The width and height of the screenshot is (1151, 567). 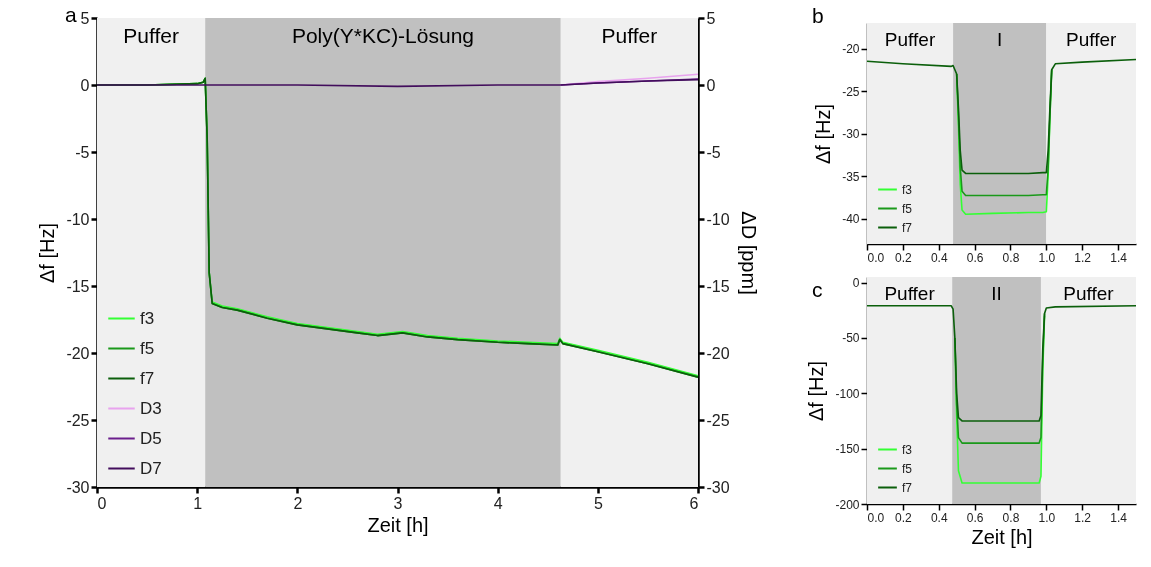 I want to click on y-tick-label: -15, so click(x=78, y=286).